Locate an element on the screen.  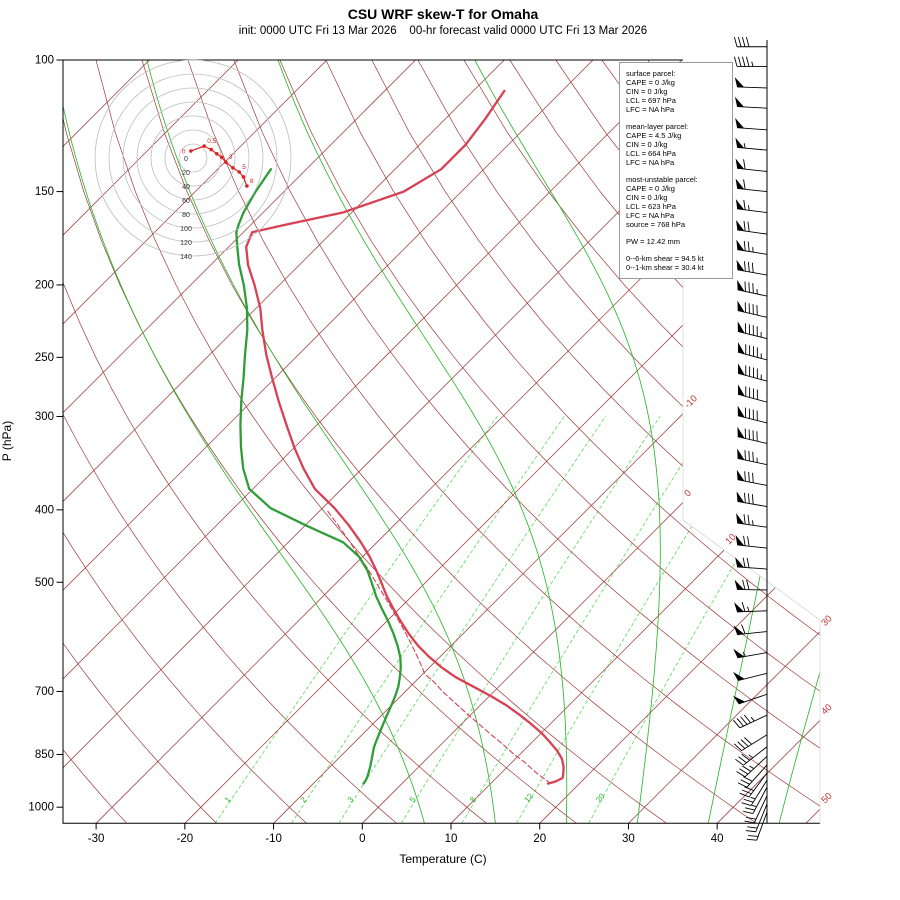
pressure-tick-label: 100 is located at coordinates (44, 61).